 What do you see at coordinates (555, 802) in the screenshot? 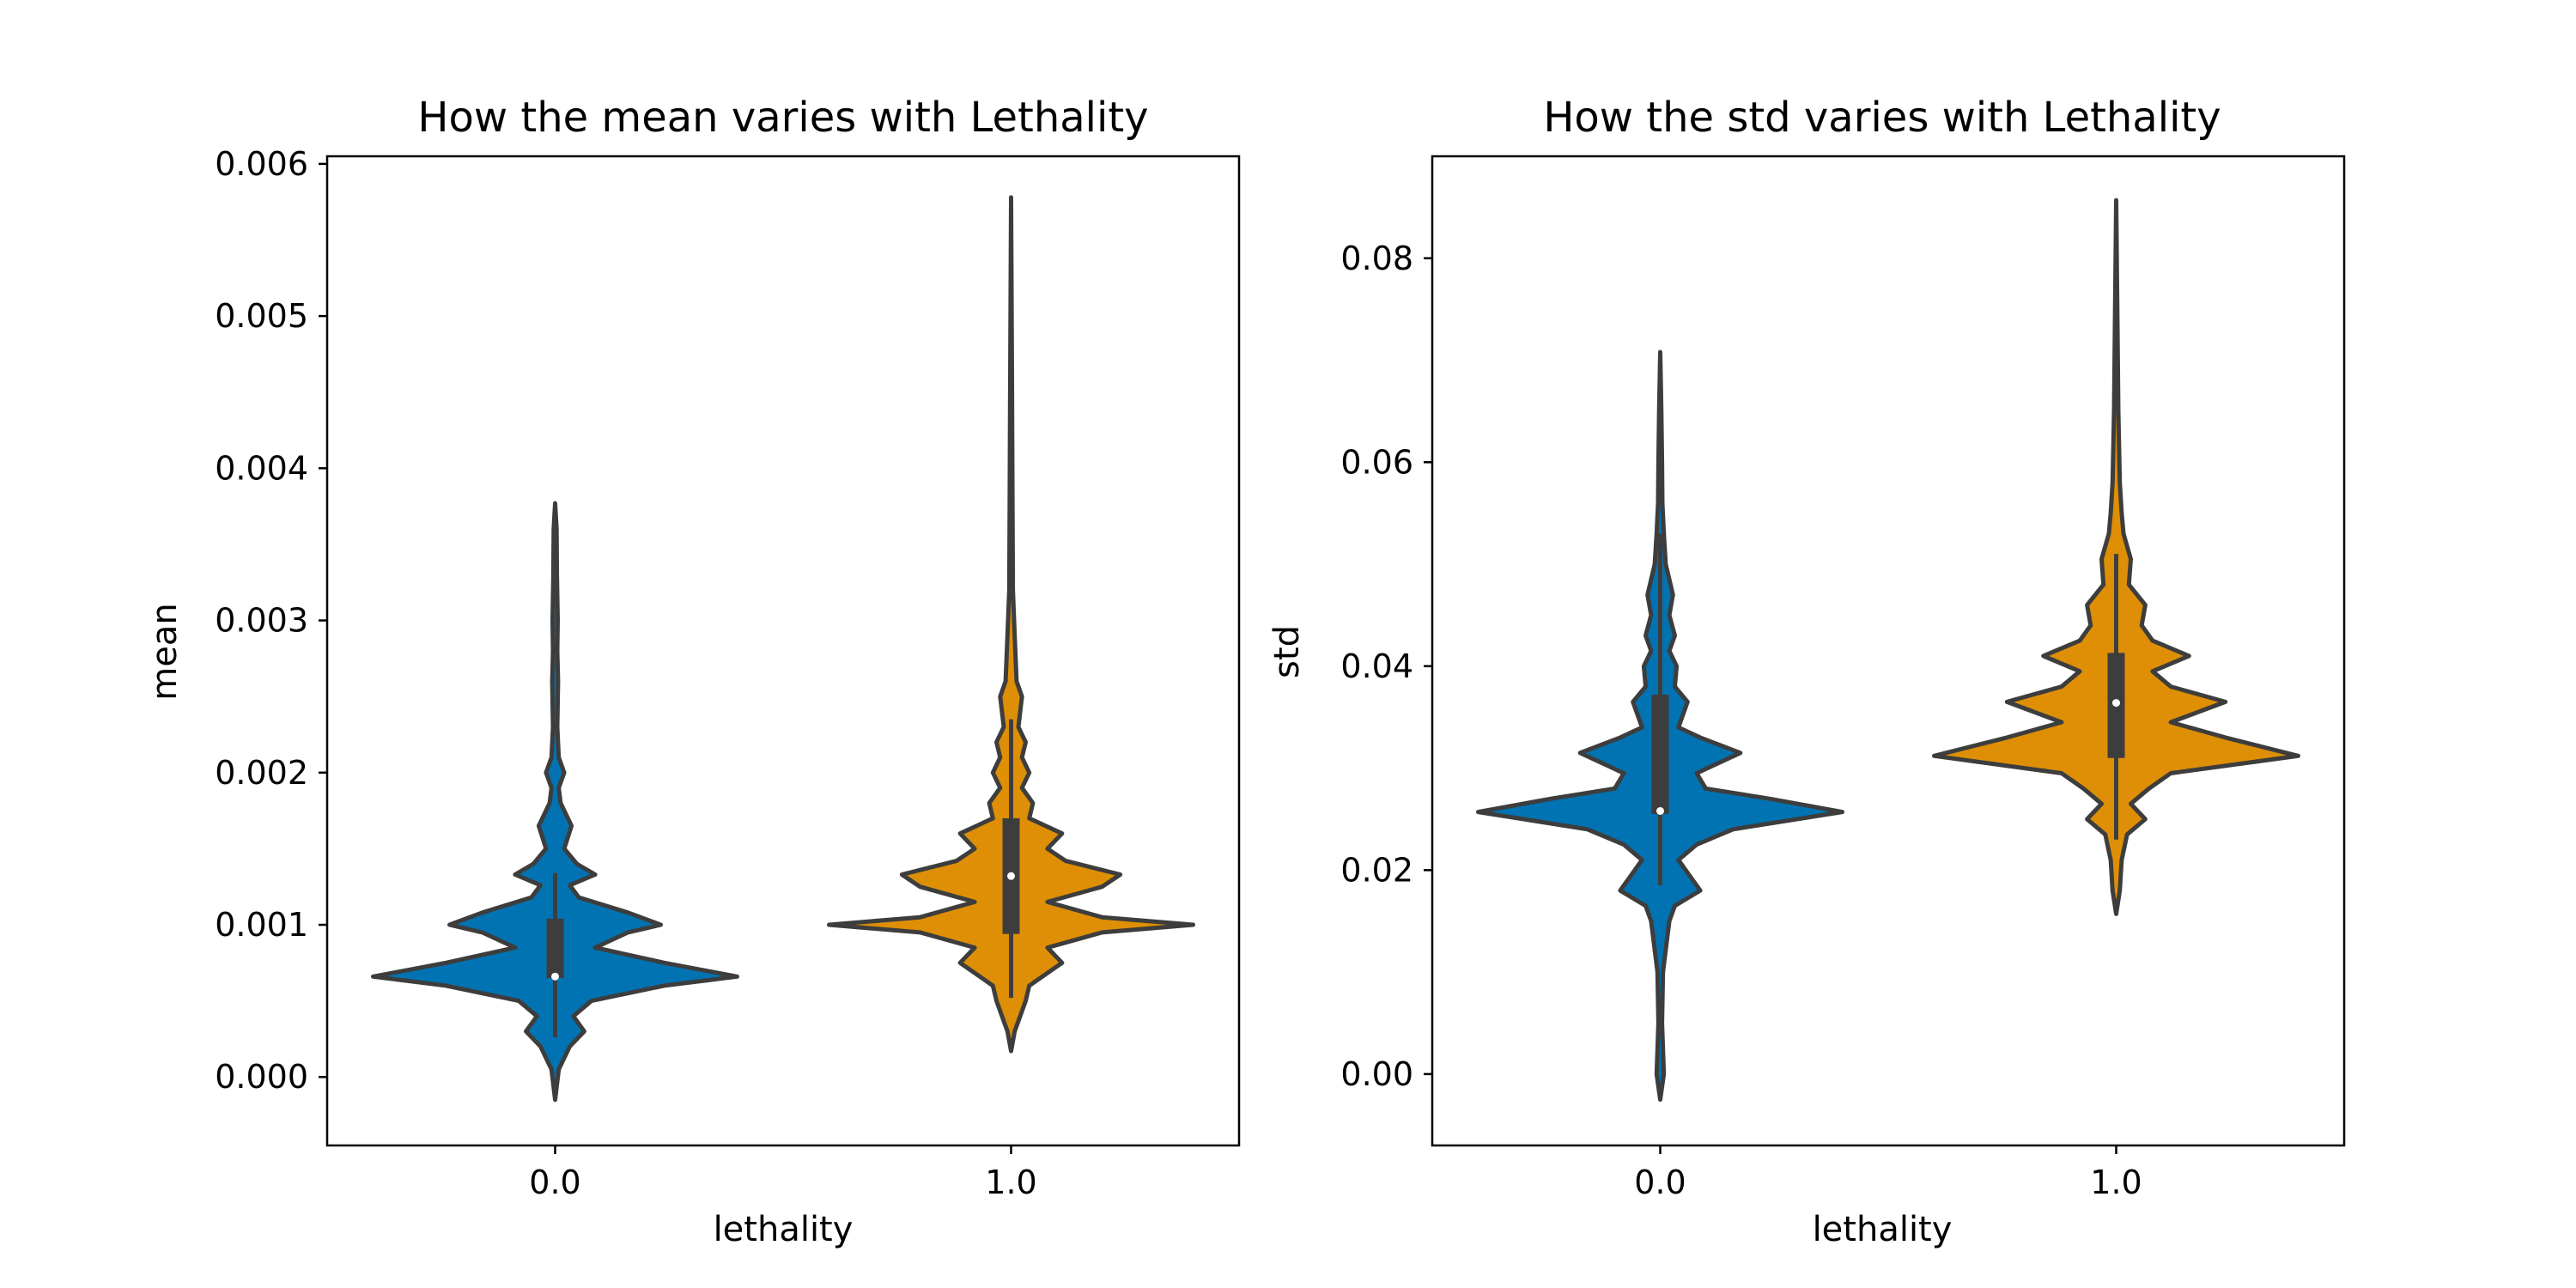
I see `violin-body-0.0` at bounding box center [555, 802].